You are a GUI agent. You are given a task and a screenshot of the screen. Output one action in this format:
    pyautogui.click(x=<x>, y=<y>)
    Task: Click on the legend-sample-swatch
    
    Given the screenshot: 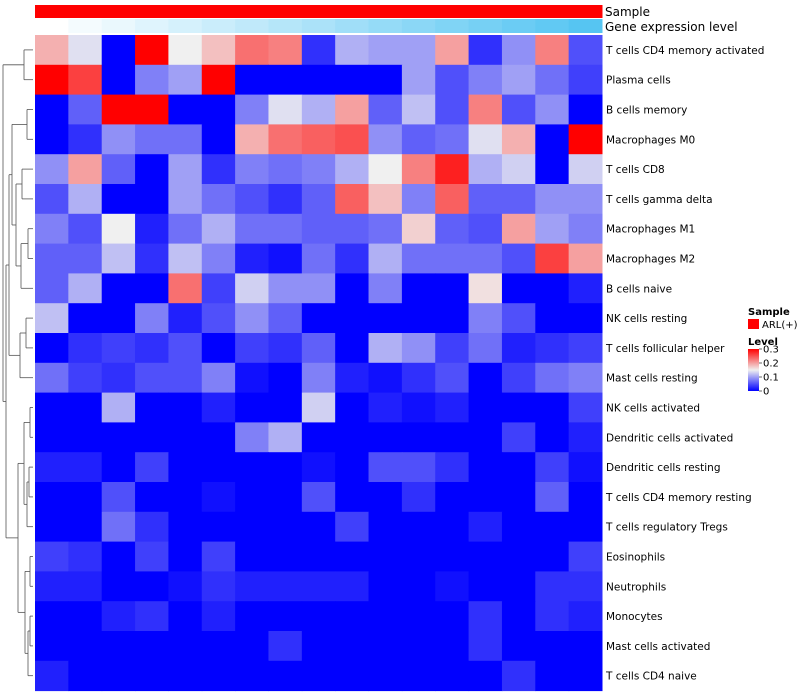 What is the action you would take?
    pyautogui.click(x=753, y=324)
    